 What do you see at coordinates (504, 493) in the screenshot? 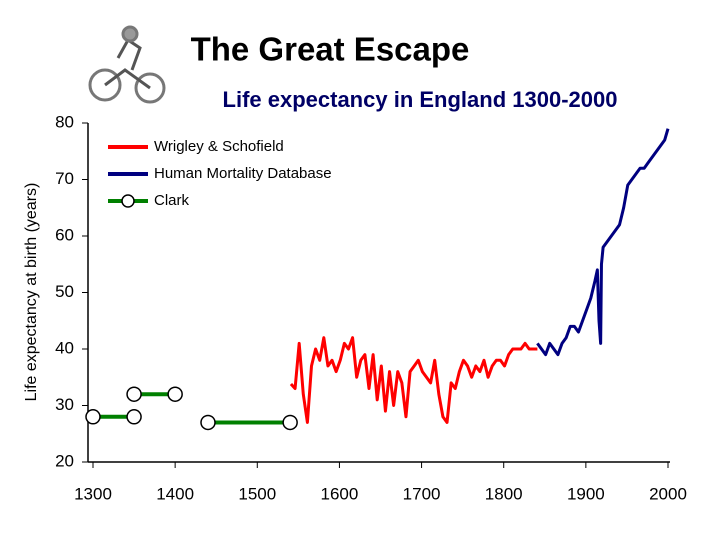
I see `x-tick-label: 1800` at bounding box center [504, 493].